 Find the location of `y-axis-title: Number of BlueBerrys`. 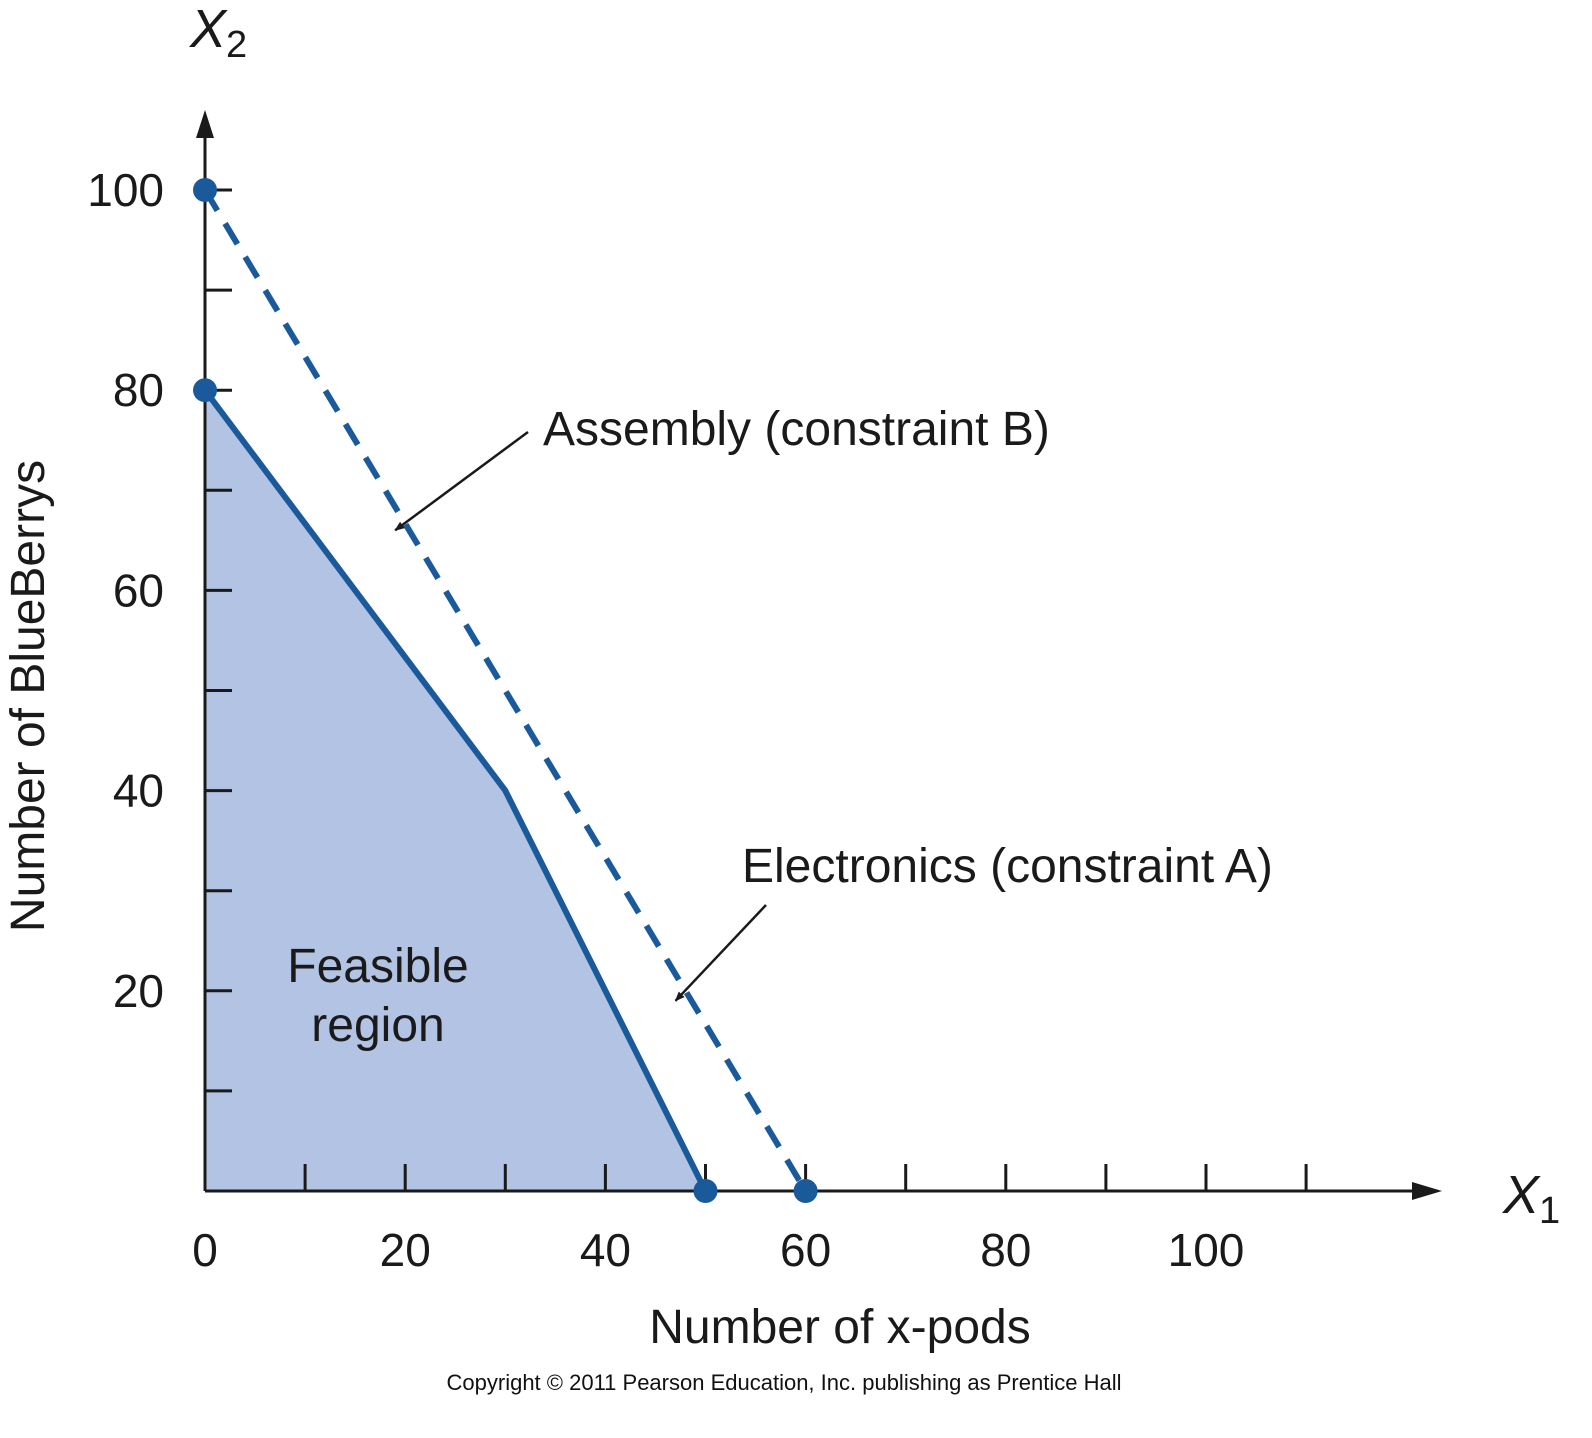

y-axis-title: Number of BlueBerrys is located at coordinates (28, 696).